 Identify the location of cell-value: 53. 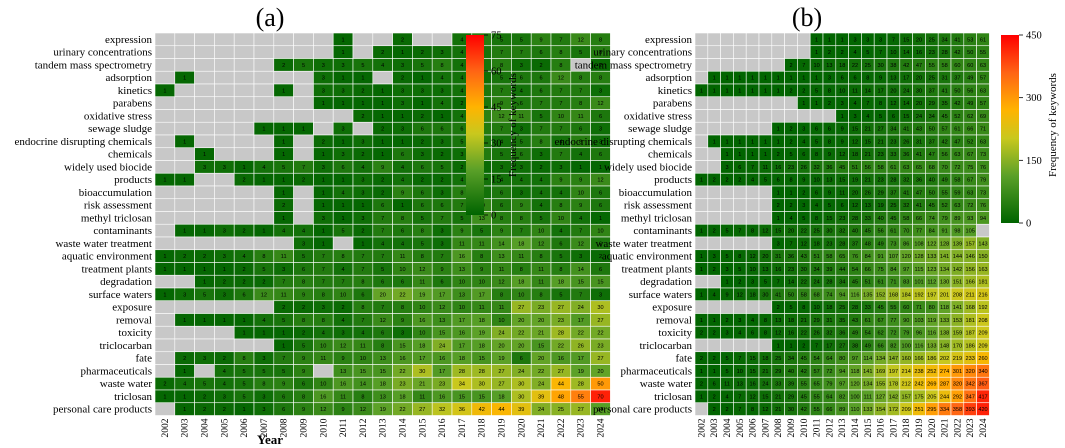
(970, 40).